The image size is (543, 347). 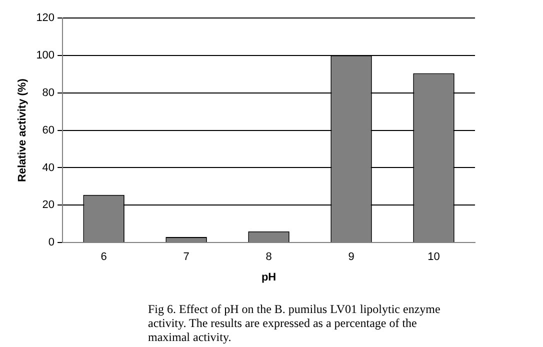 What do you see at coordinates (48, 130) in the screenshot?
I see `y-tick-label: 60` at bounding box center [48, 130].